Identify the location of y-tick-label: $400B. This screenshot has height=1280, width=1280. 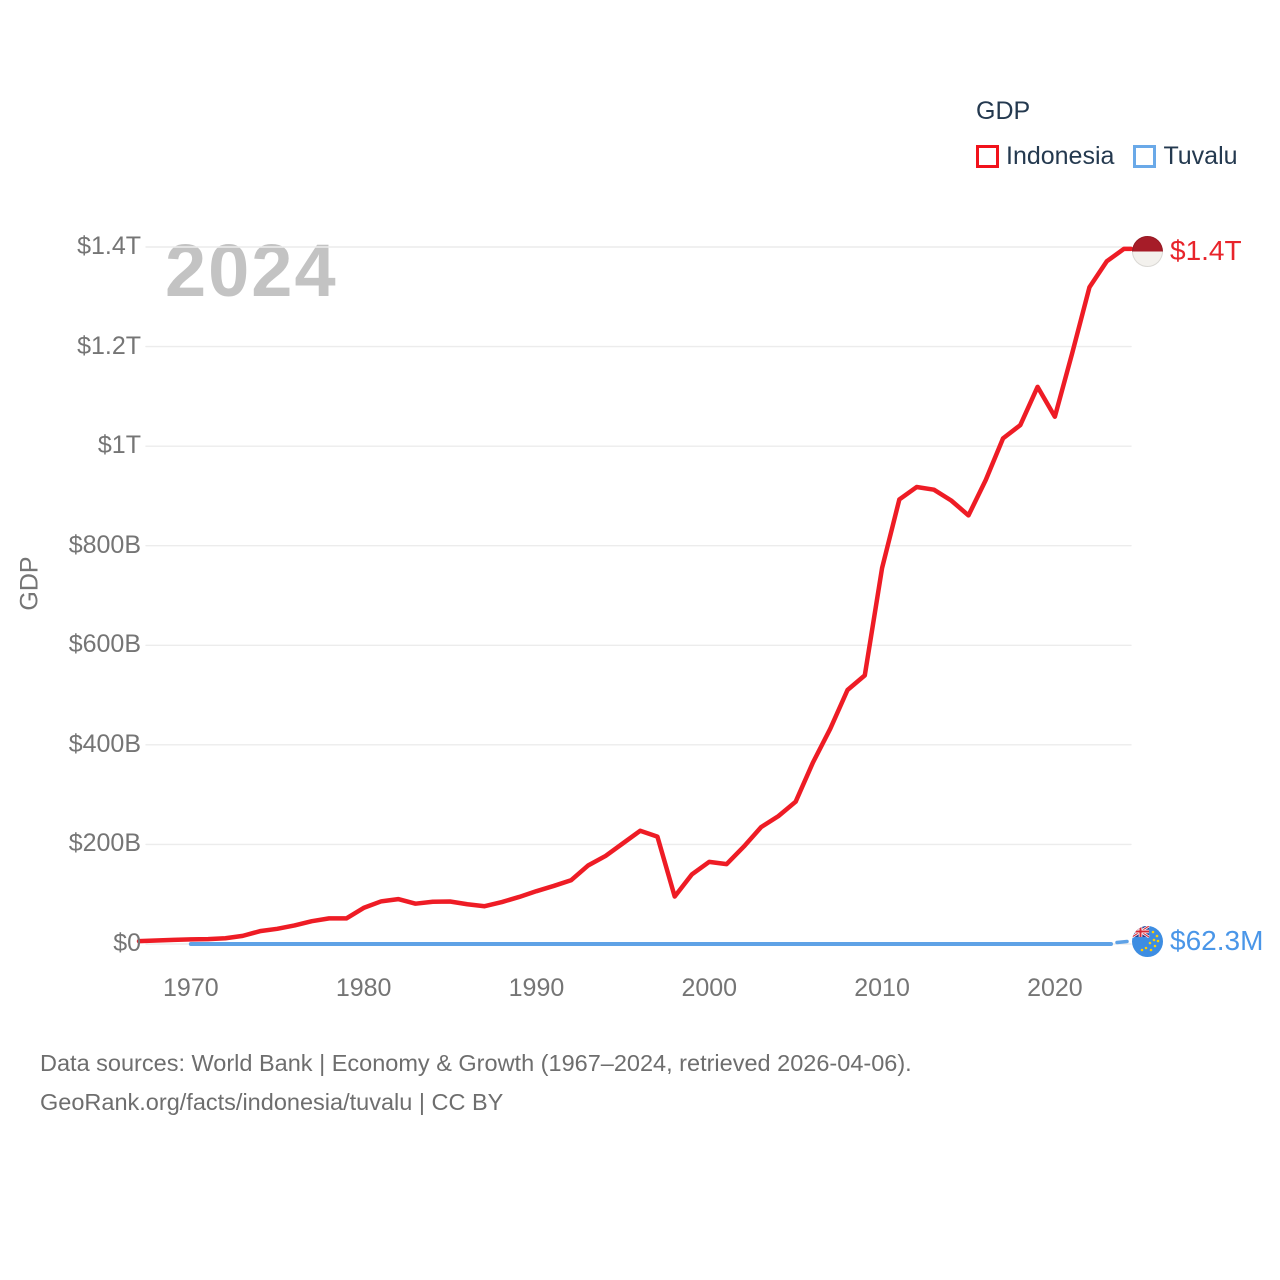
(104, 743).